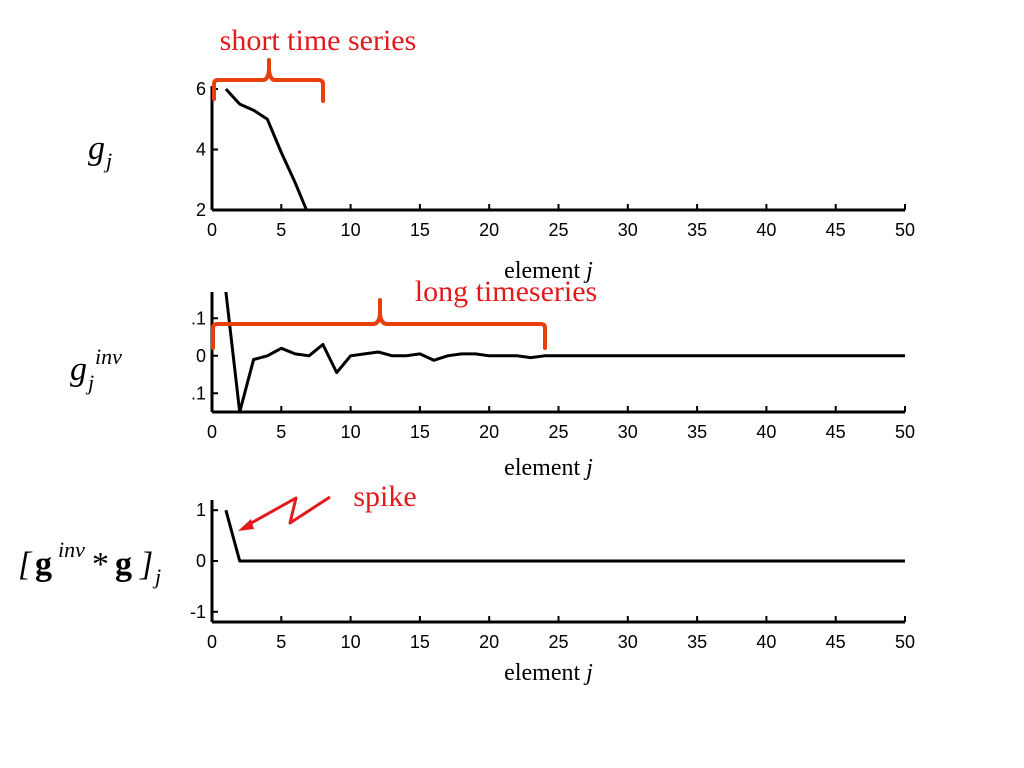  I want to click on row-label-middle: g j inv, so click(96, 369).